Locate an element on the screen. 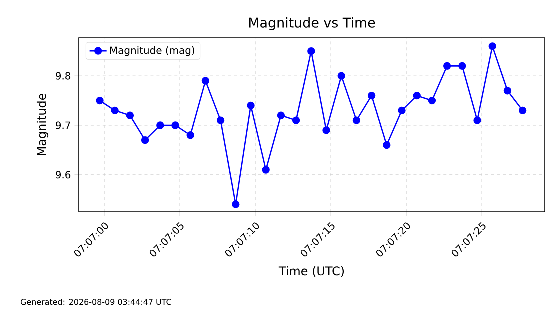 The image size is (560, 314). chart-title: Magnitude vs Time is located at coordinates (312, 23).